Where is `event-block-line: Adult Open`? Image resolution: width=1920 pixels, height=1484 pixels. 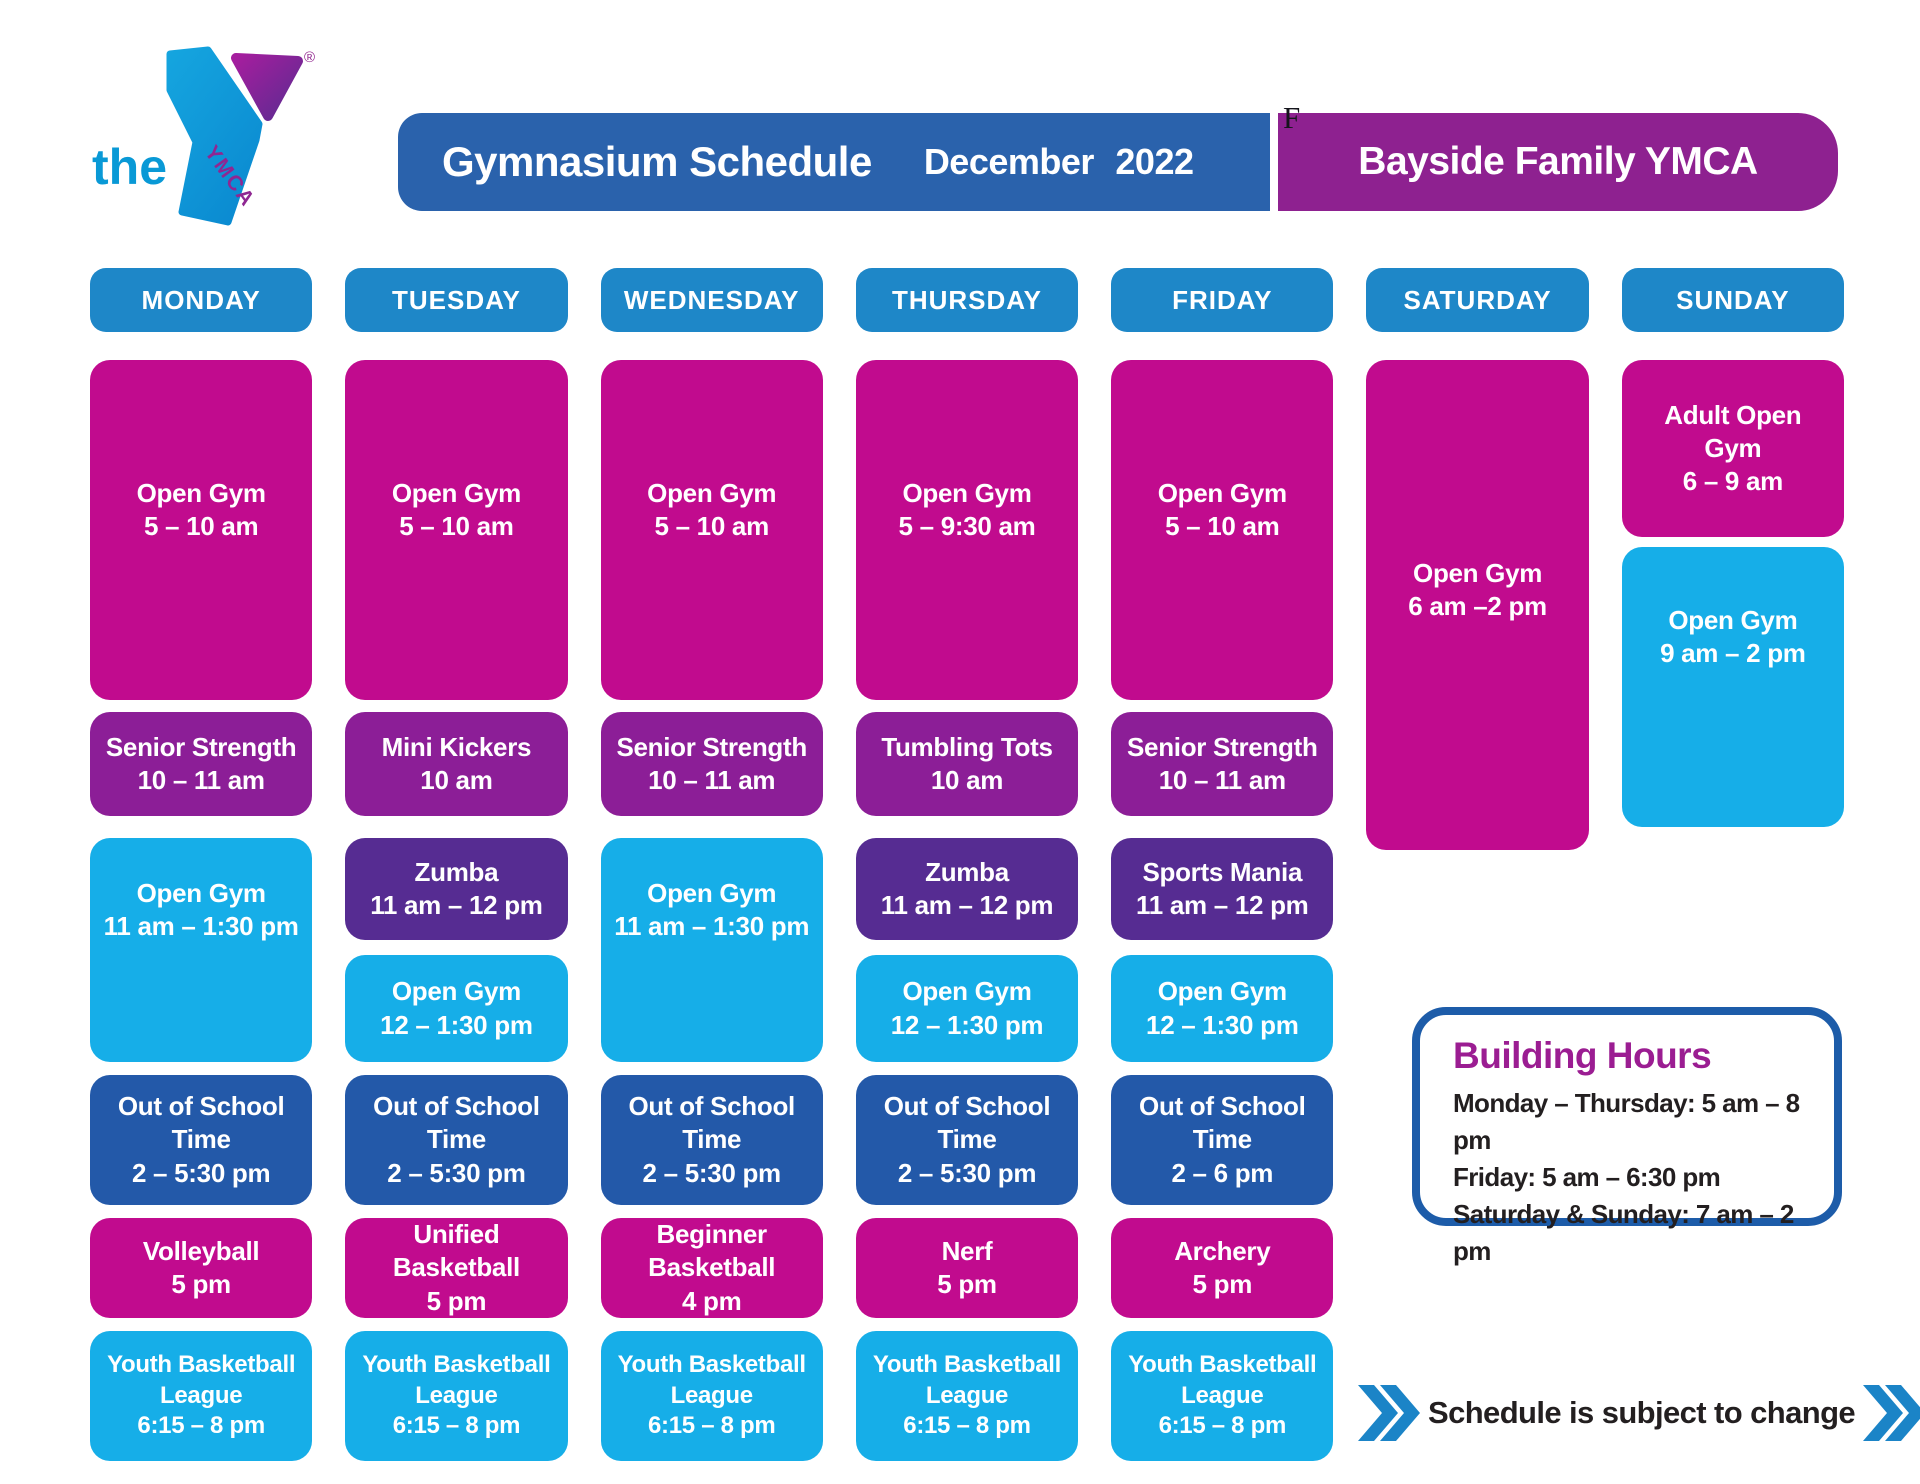 event-block-line: Adult Open is located at coordinates (1733, 414).